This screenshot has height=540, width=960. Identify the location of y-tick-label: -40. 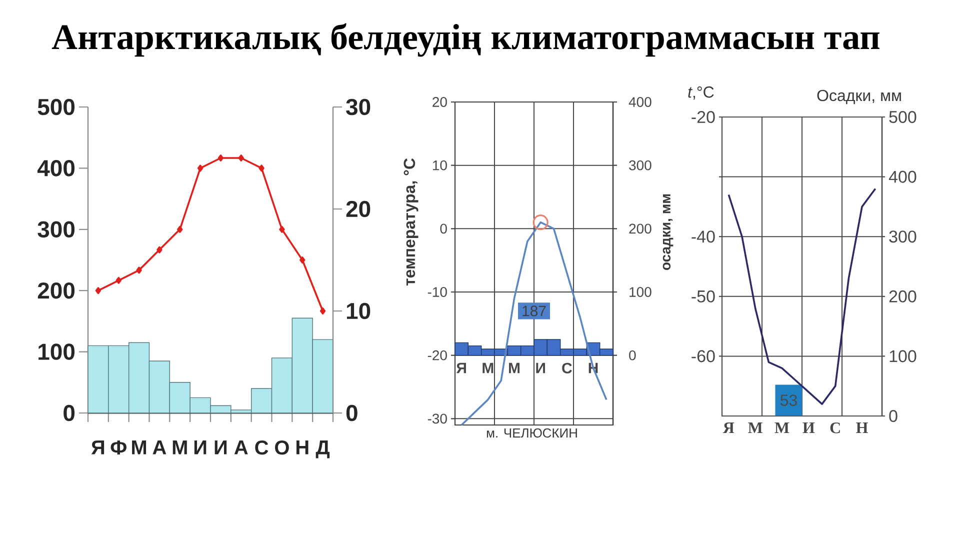
(703, 236).